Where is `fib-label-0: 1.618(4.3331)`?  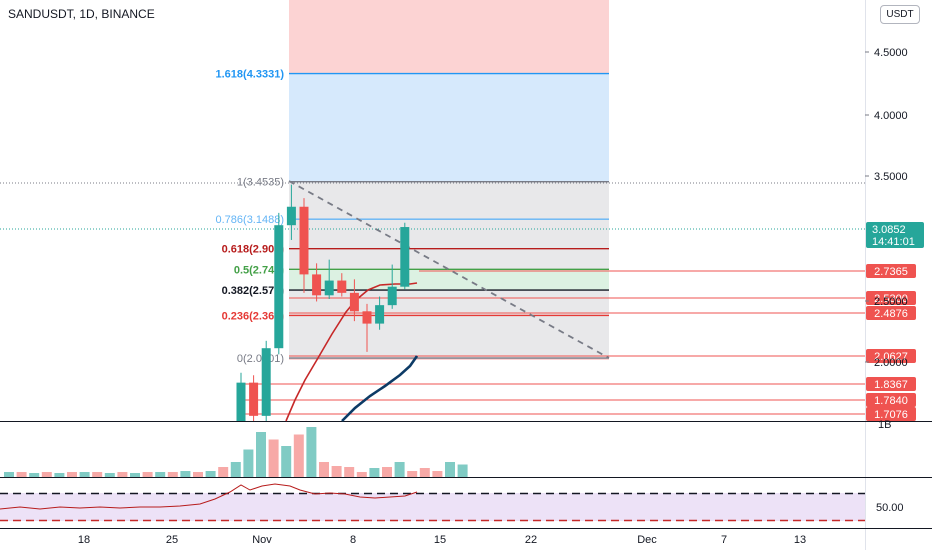 fib-label-0: 1.618(4.3331) is located at coordinates (250, 75).